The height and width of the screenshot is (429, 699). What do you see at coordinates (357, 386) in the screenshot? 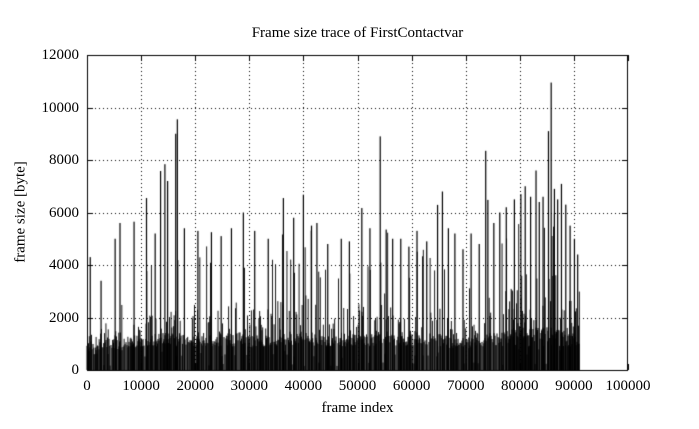
I see `x-tick-label: 50000` at bounding box center [357, 386].